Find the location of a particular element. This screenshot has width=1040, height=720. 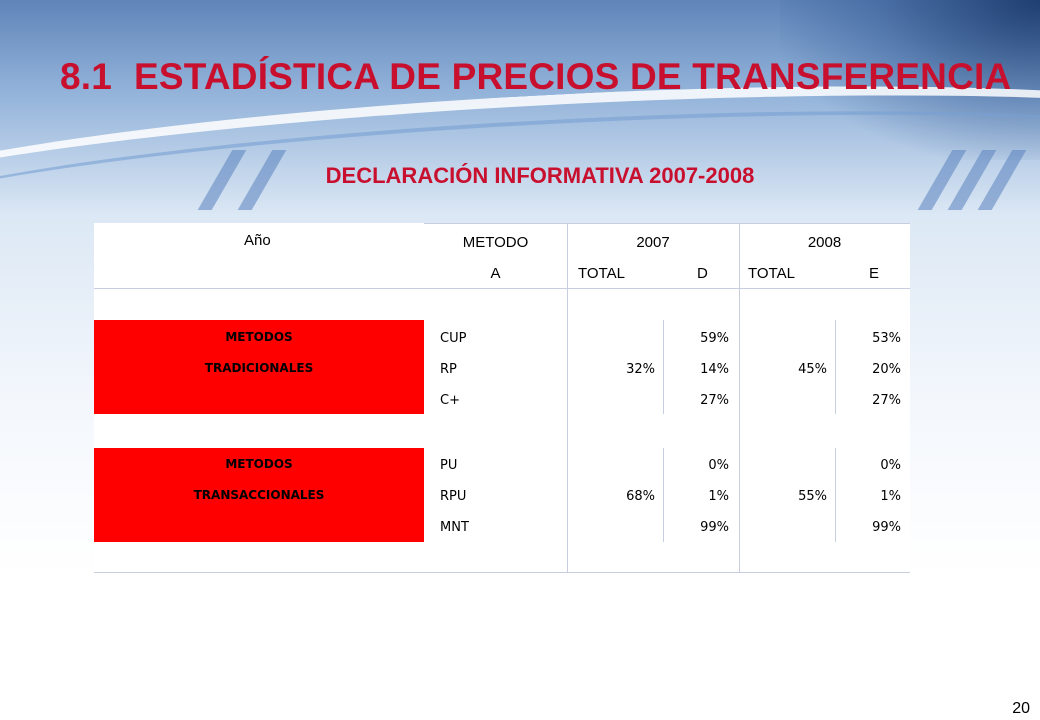

pct-2008-cell: 99% is located at coordinates (886, 527).